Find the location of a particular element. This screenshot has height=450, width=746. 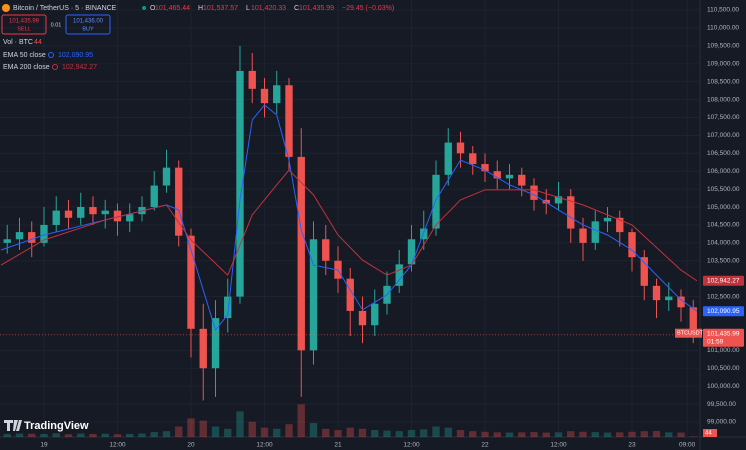

y-tick-label: 99,500.00 is located at coordinates (721, 404).